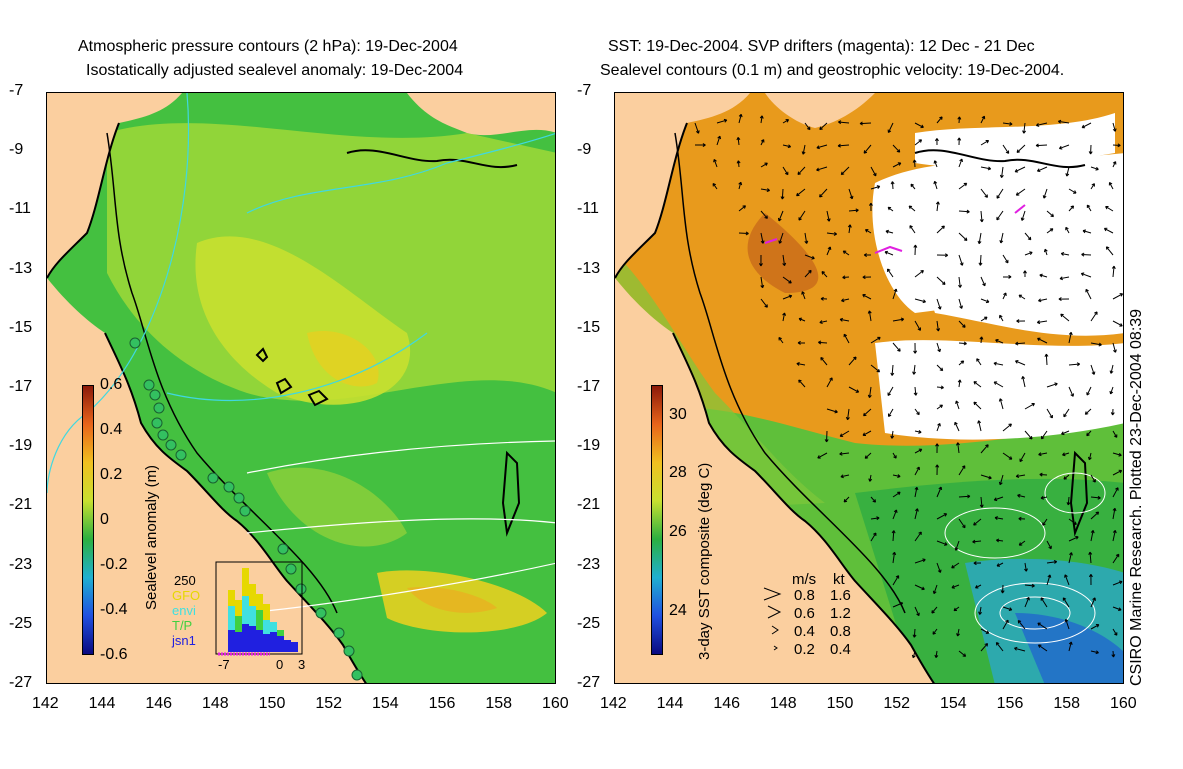 The height and width of the screenshot is (769, 1183). What do you see at coordinates (114, 654) in the screenshot?
I see `sealevel-colorbar-tick: -0.6` at bounding box center [114, 654].